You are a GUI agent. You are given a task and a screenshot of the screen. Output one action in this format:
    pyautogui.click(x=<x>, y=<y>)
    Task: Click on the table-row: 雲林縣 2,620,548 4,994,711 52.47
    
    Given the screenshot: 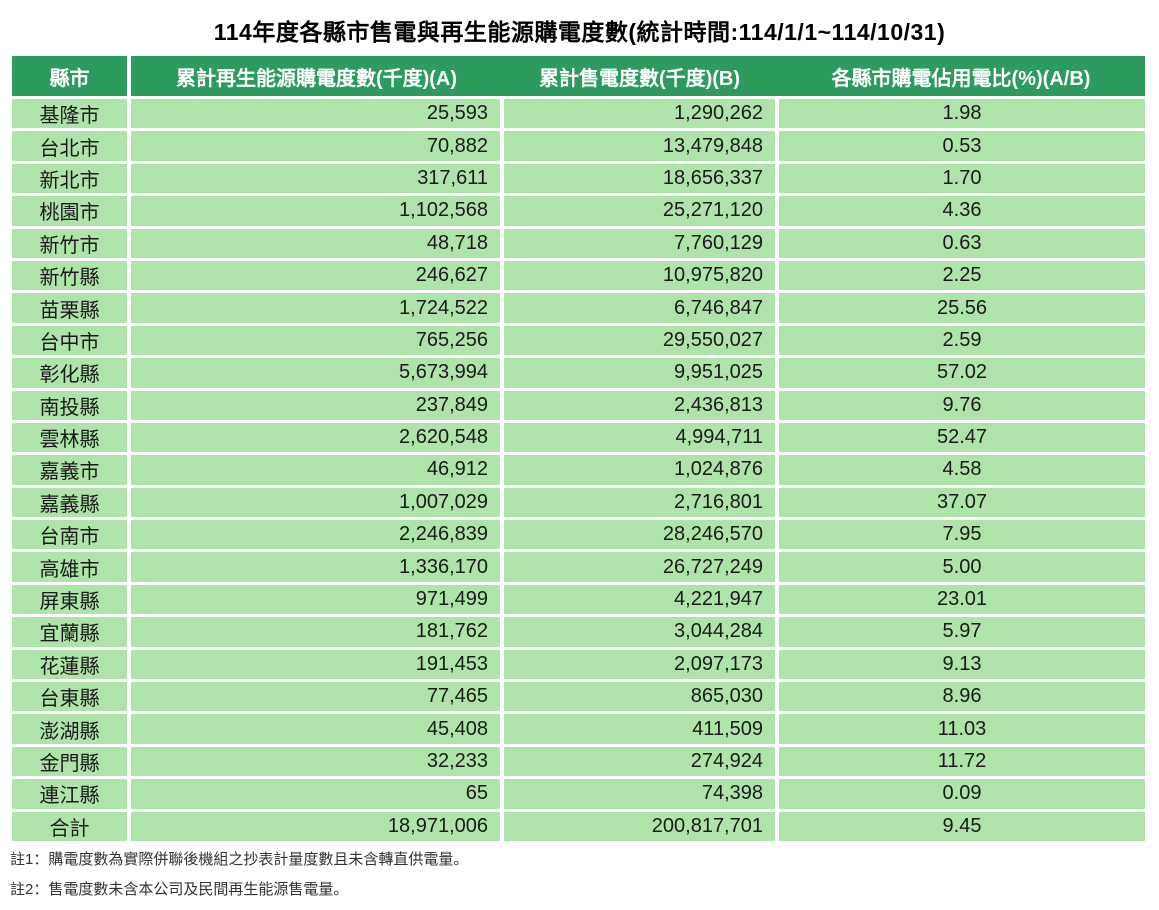 What is the action you would take?
    pyautogui.click(x=578, y=437)
    